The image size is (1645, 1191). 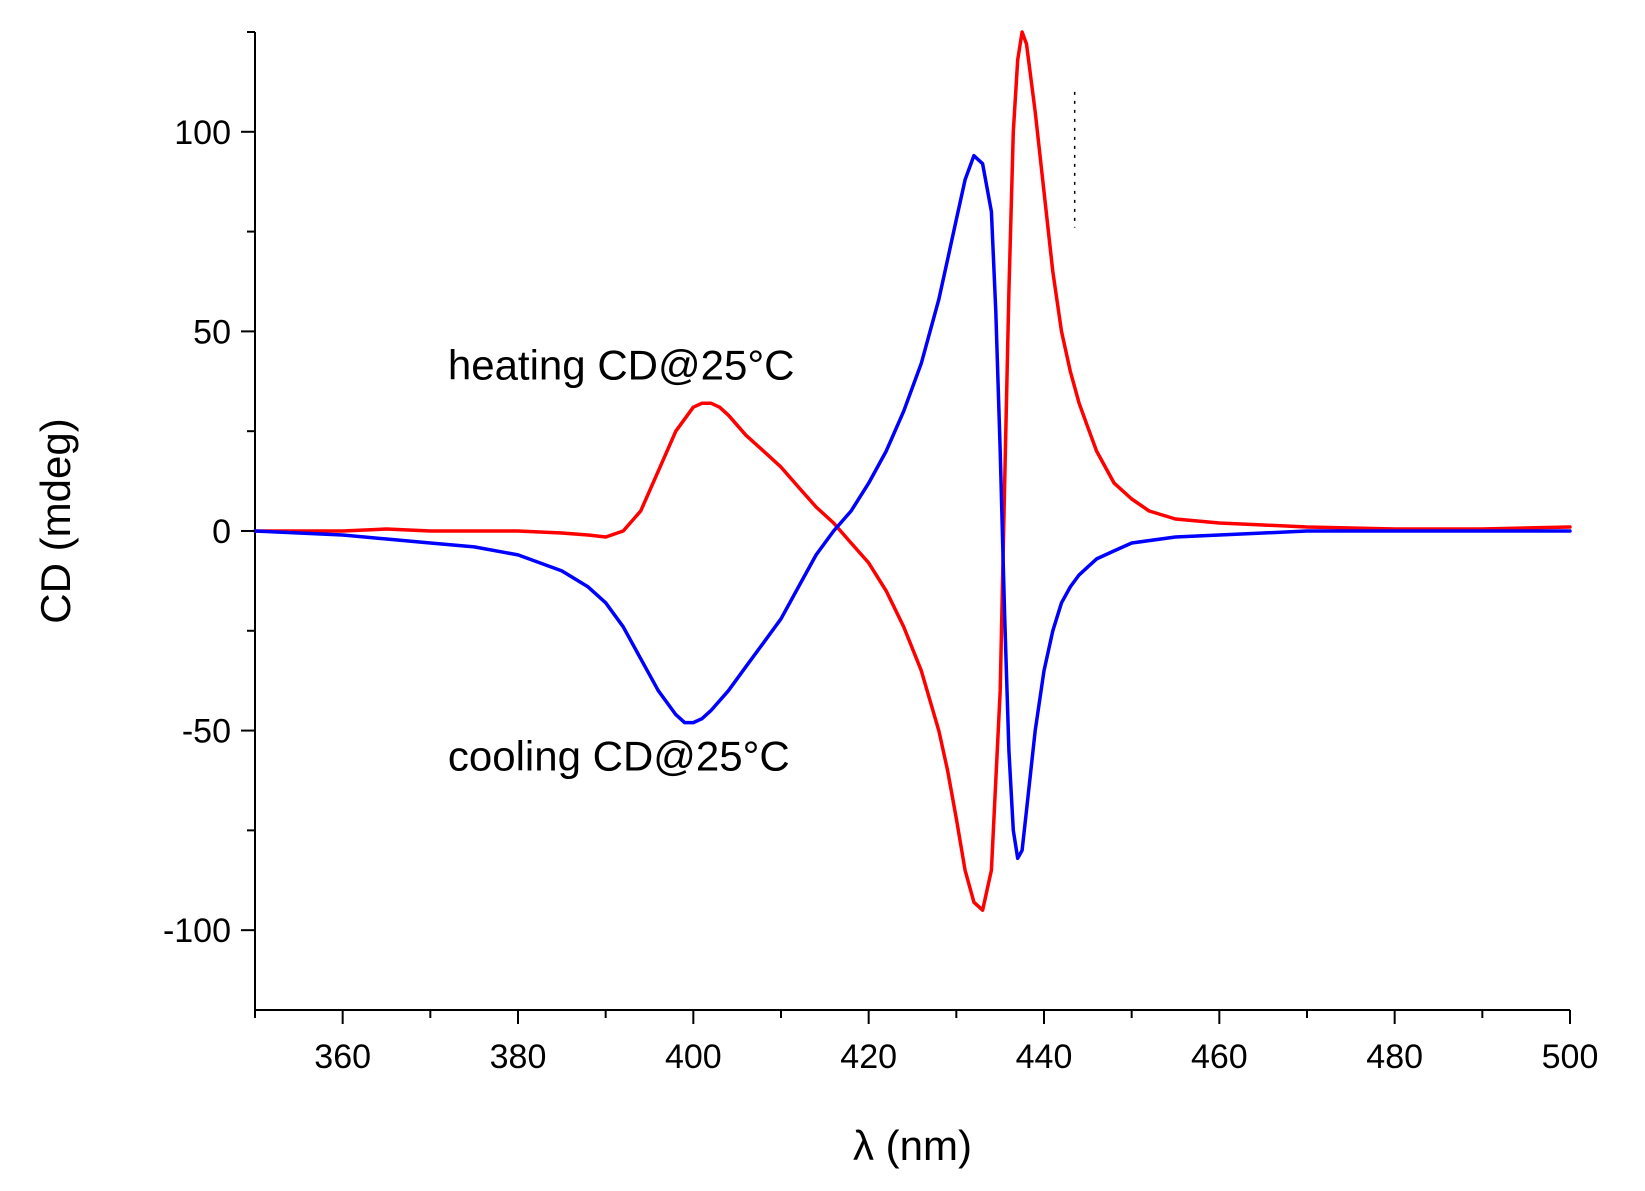 What do you see at coordinates (518, 1057) in the screenshot?
I see `x-tick-label: 380` at bounding box center [518, 1057].